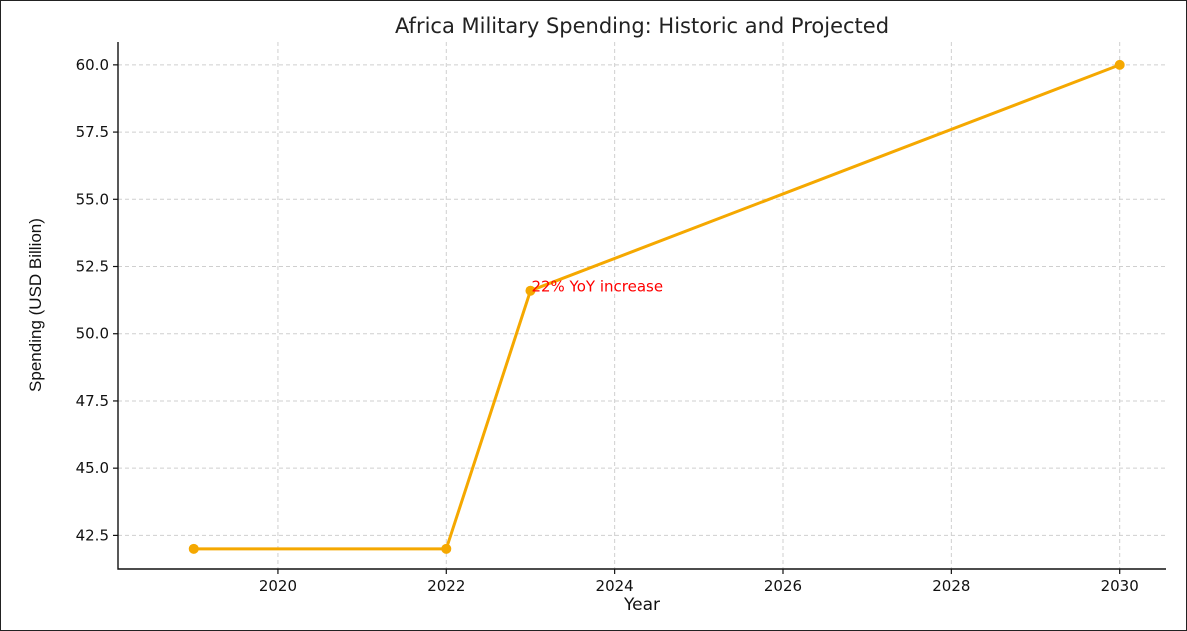 The image size is (1187, 631). Describe the element at coordinates (615, 586) in the screenshot. I see `x-tick-label: 2024` at that location.